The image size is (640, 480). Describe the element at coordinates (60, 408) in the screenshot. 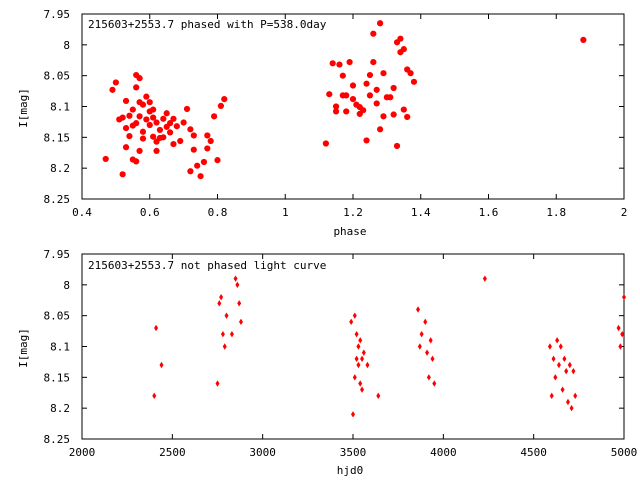

I see `unphased-y-tick-label: 8.2` at that location.